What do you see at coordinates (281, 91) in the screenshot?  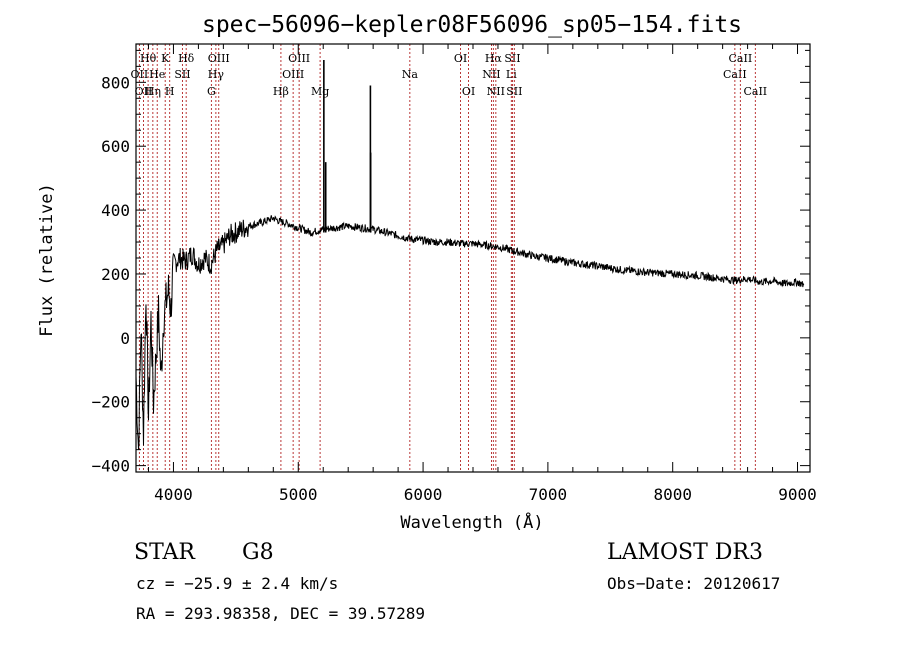 I see `line-marker-label-12: Hβ` at bounding box center [281, 91].